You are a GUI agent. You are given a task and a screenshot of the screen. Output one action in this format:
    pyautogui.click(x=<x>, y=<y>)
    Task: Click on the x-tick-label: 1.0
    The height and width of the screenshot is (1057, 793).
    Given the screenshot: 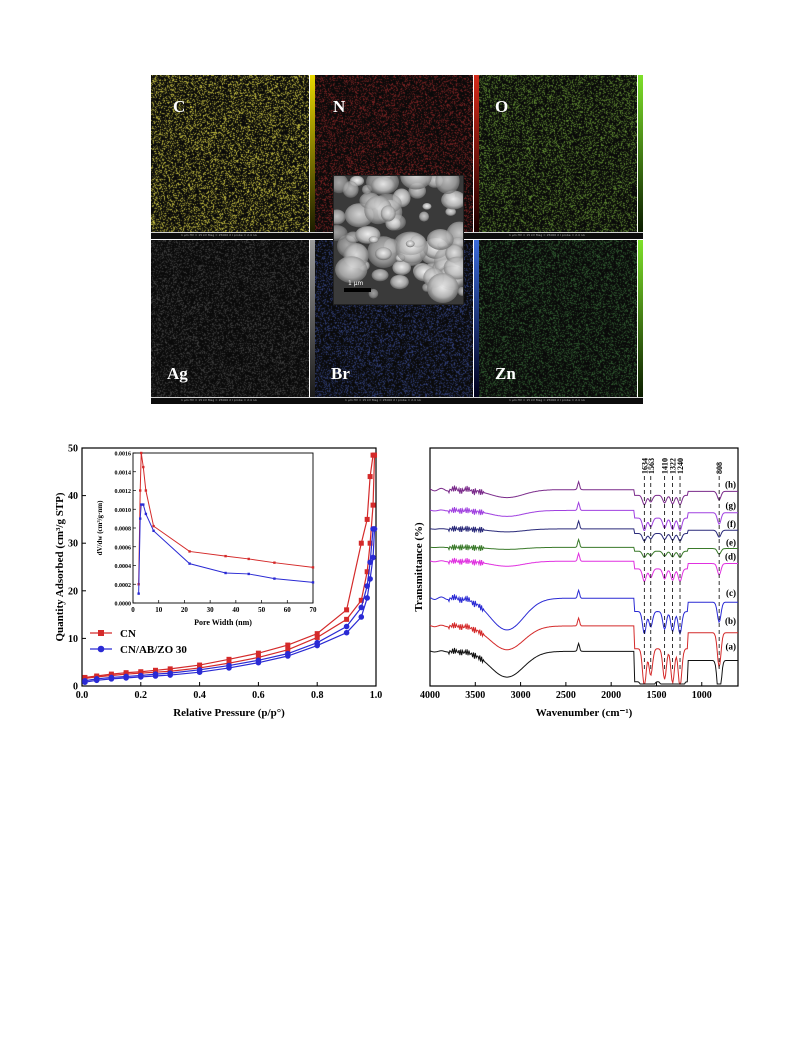 What is the action you would take?
    pyautogui.click(x=376, y=695)
    